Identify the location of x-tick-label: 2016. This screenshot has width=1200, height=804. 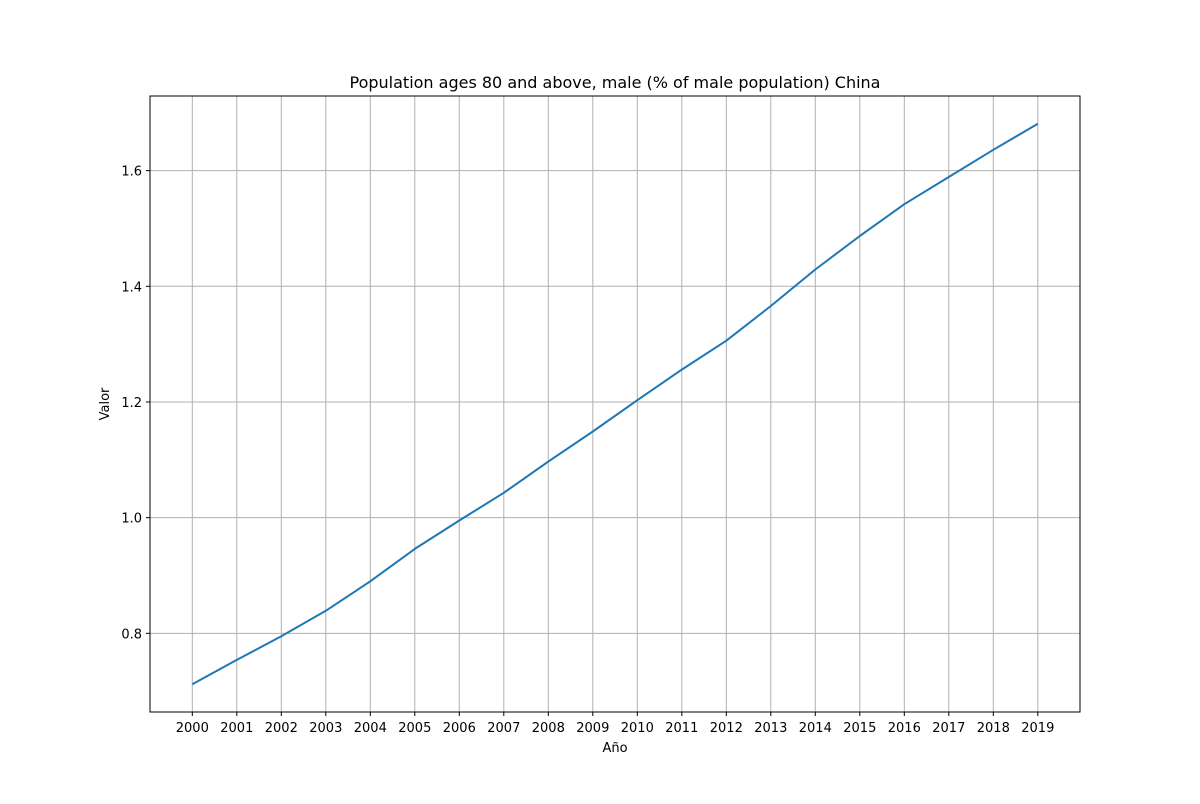
(904, 728).